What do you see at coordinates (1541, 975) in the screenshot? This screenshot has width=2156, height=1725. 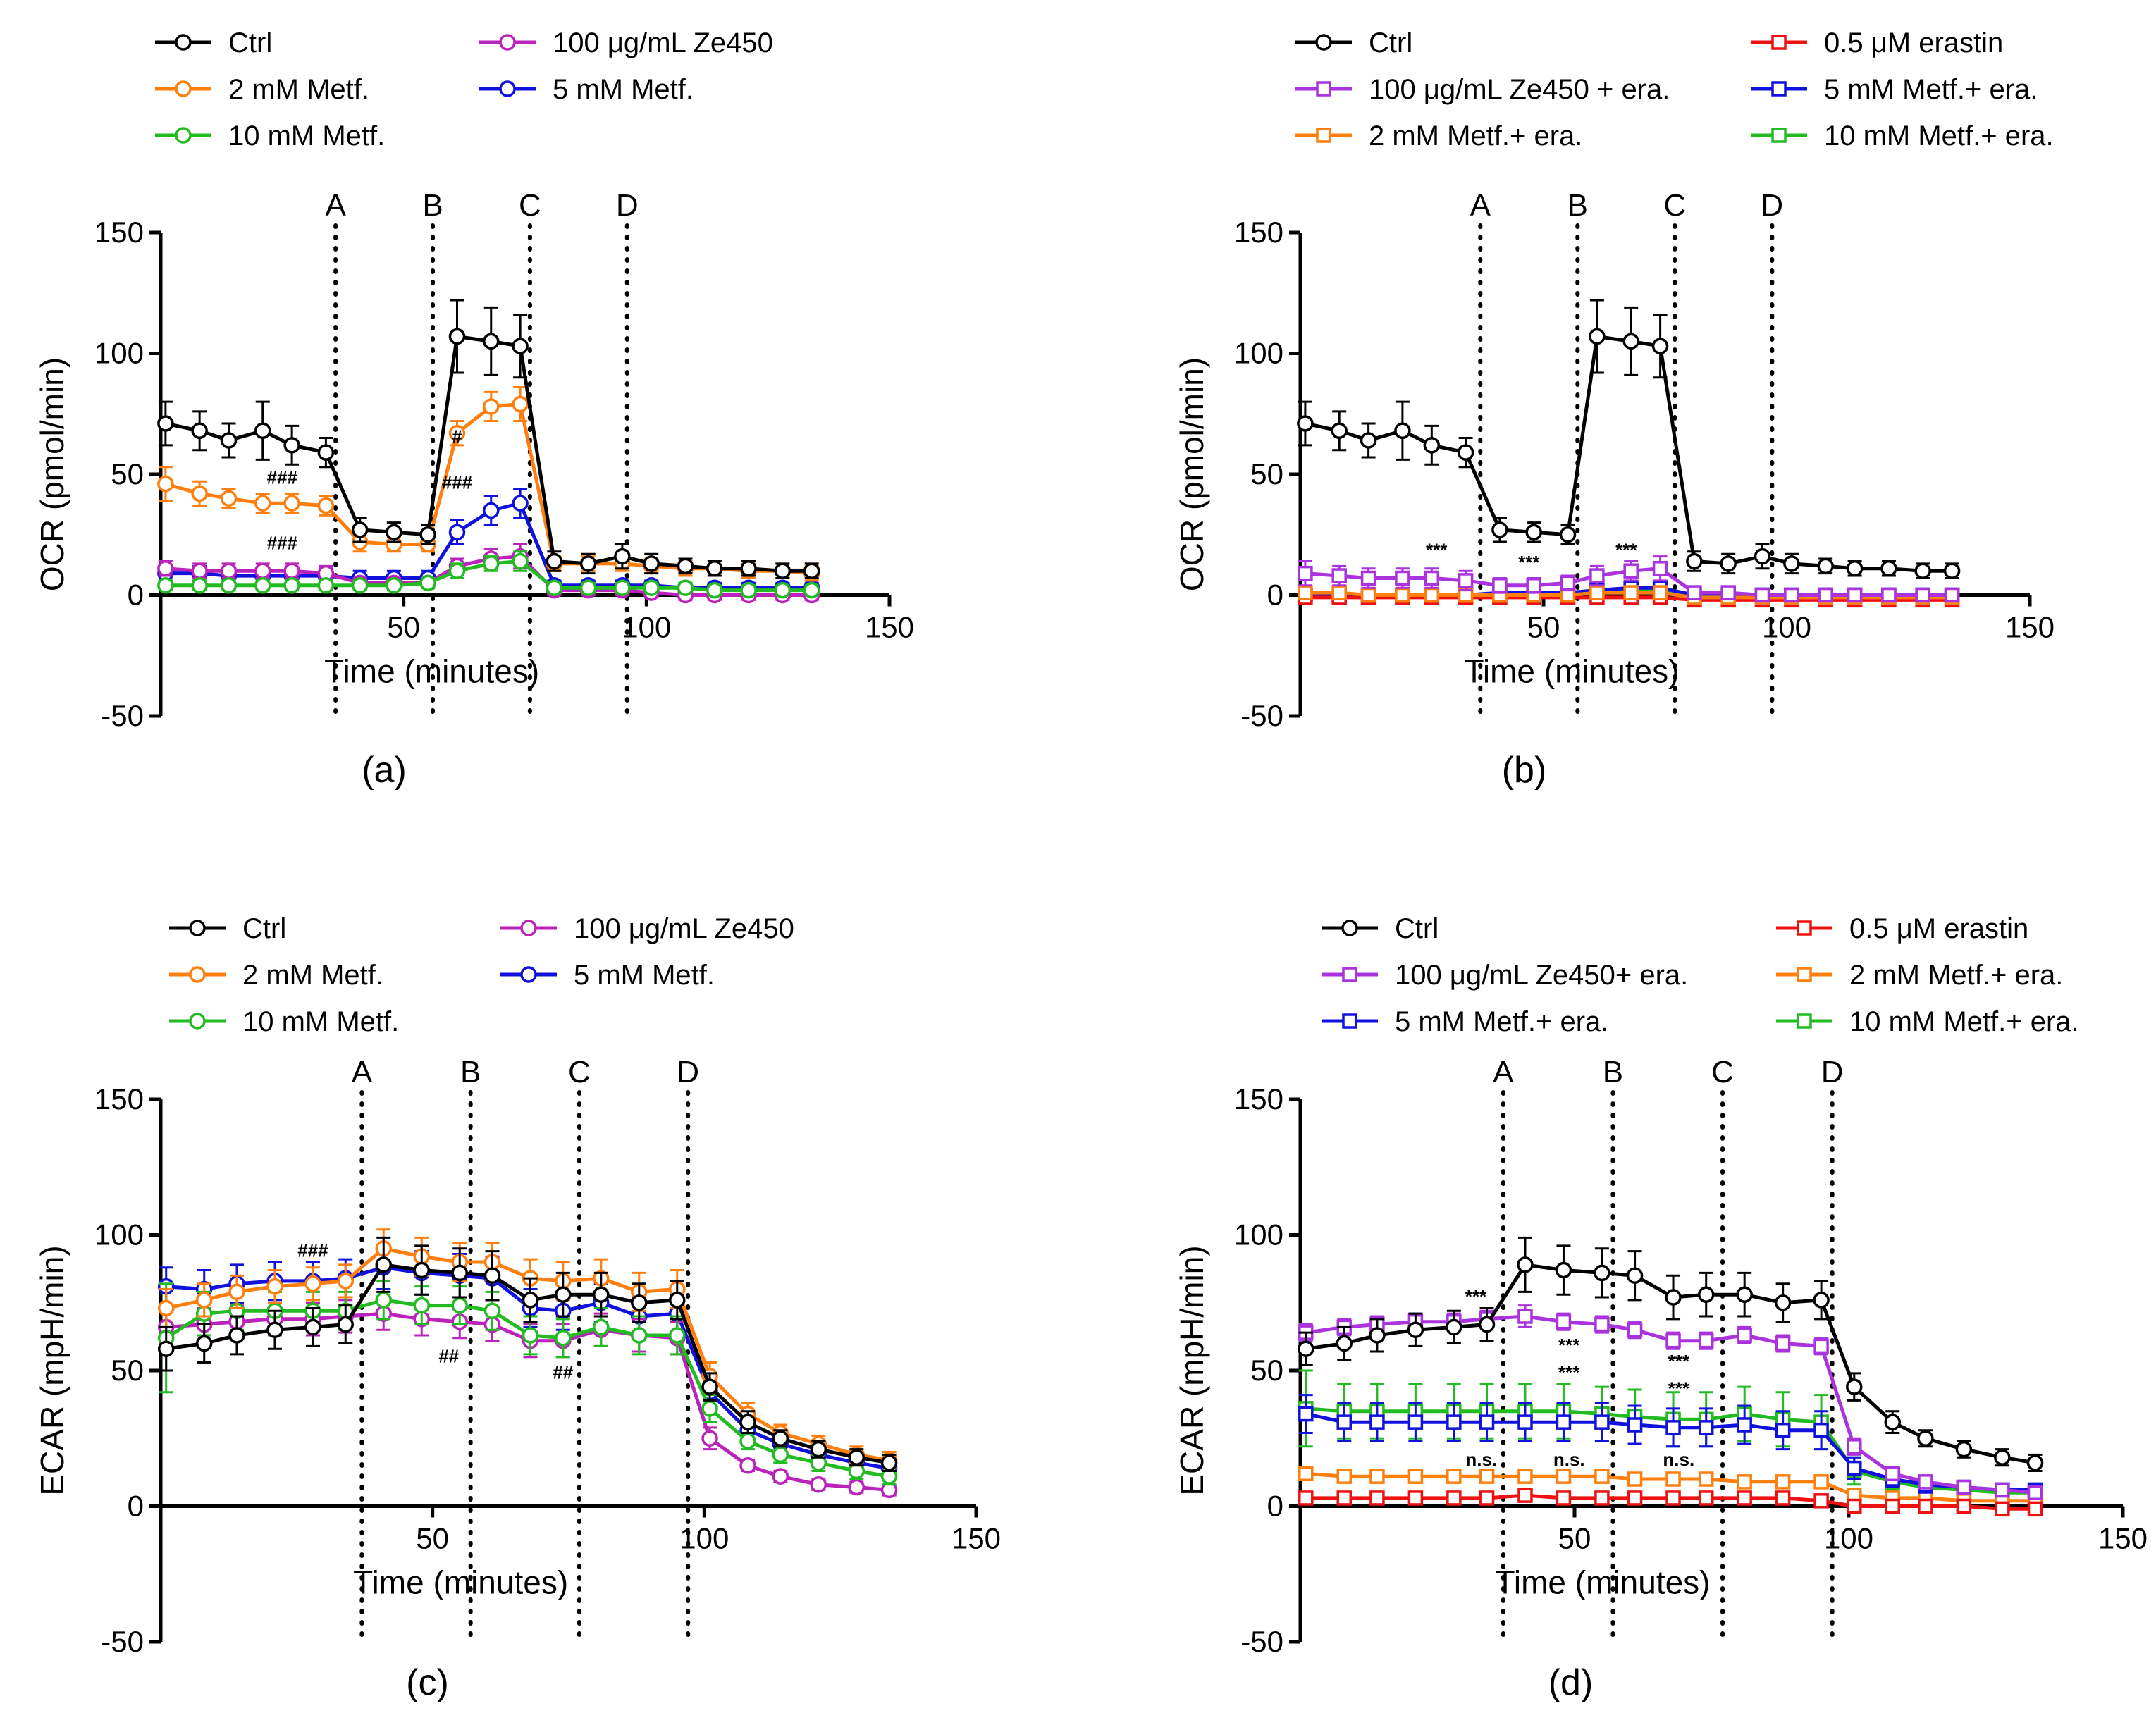 I see `legend-label: 100 μg/mL Ze450+ era.` at bounding box center [1541, 975].